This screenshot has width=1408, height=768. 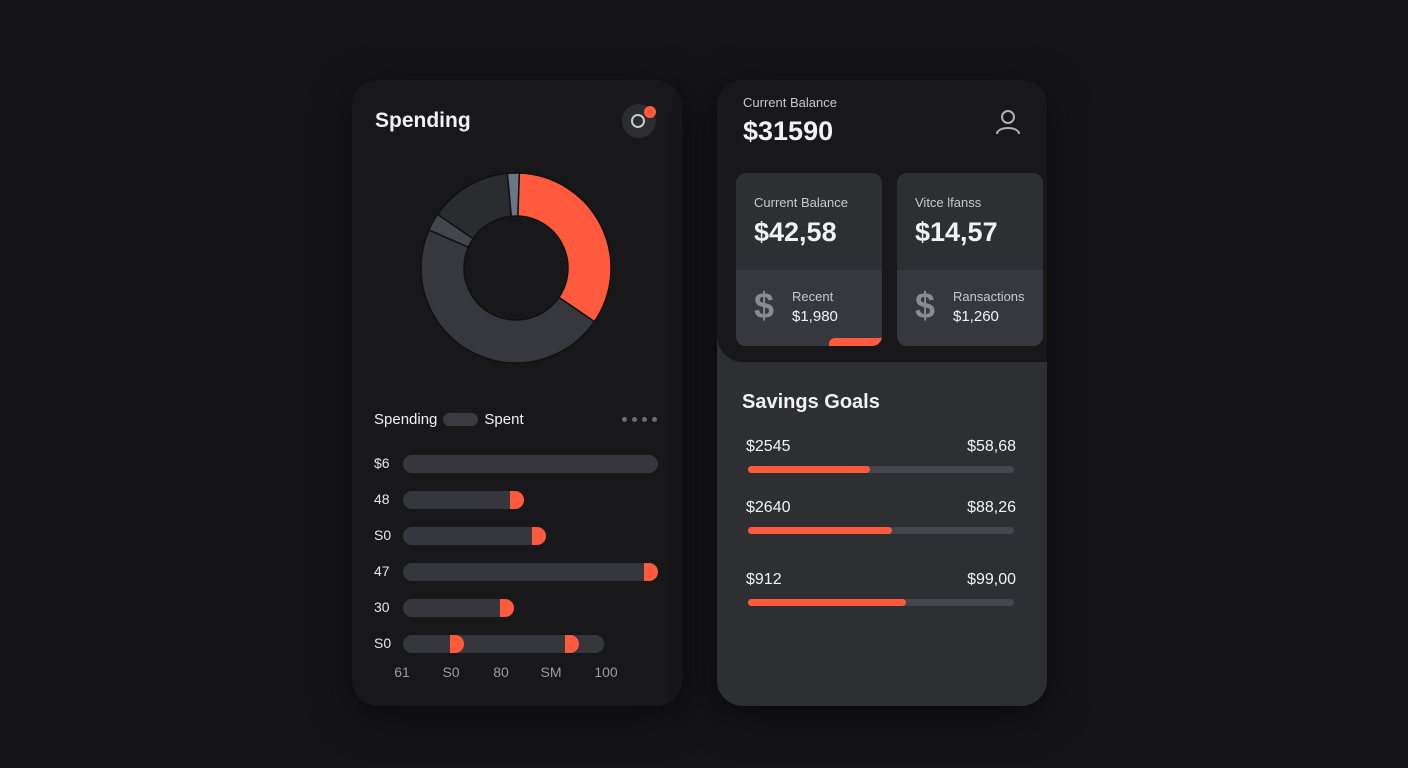 What do you see at coordinates (402, 672) in the screenshot?
I see `axis-tick-label: 61` at bounding box center [402, 672].